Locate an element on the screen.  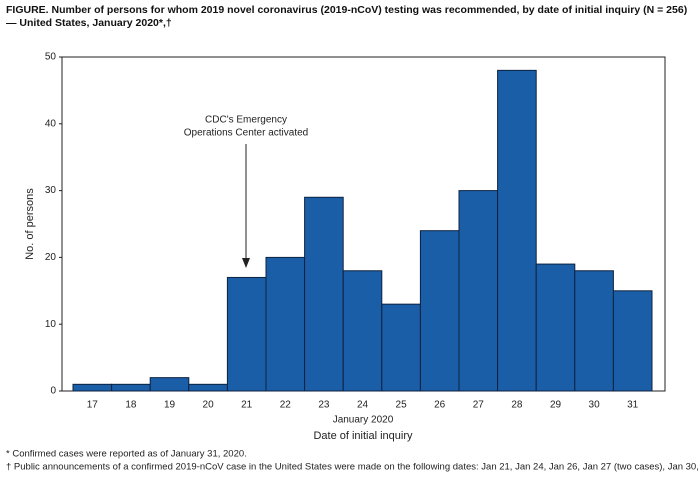
y-tick-label: 40 is located at coordinates (51, 123).